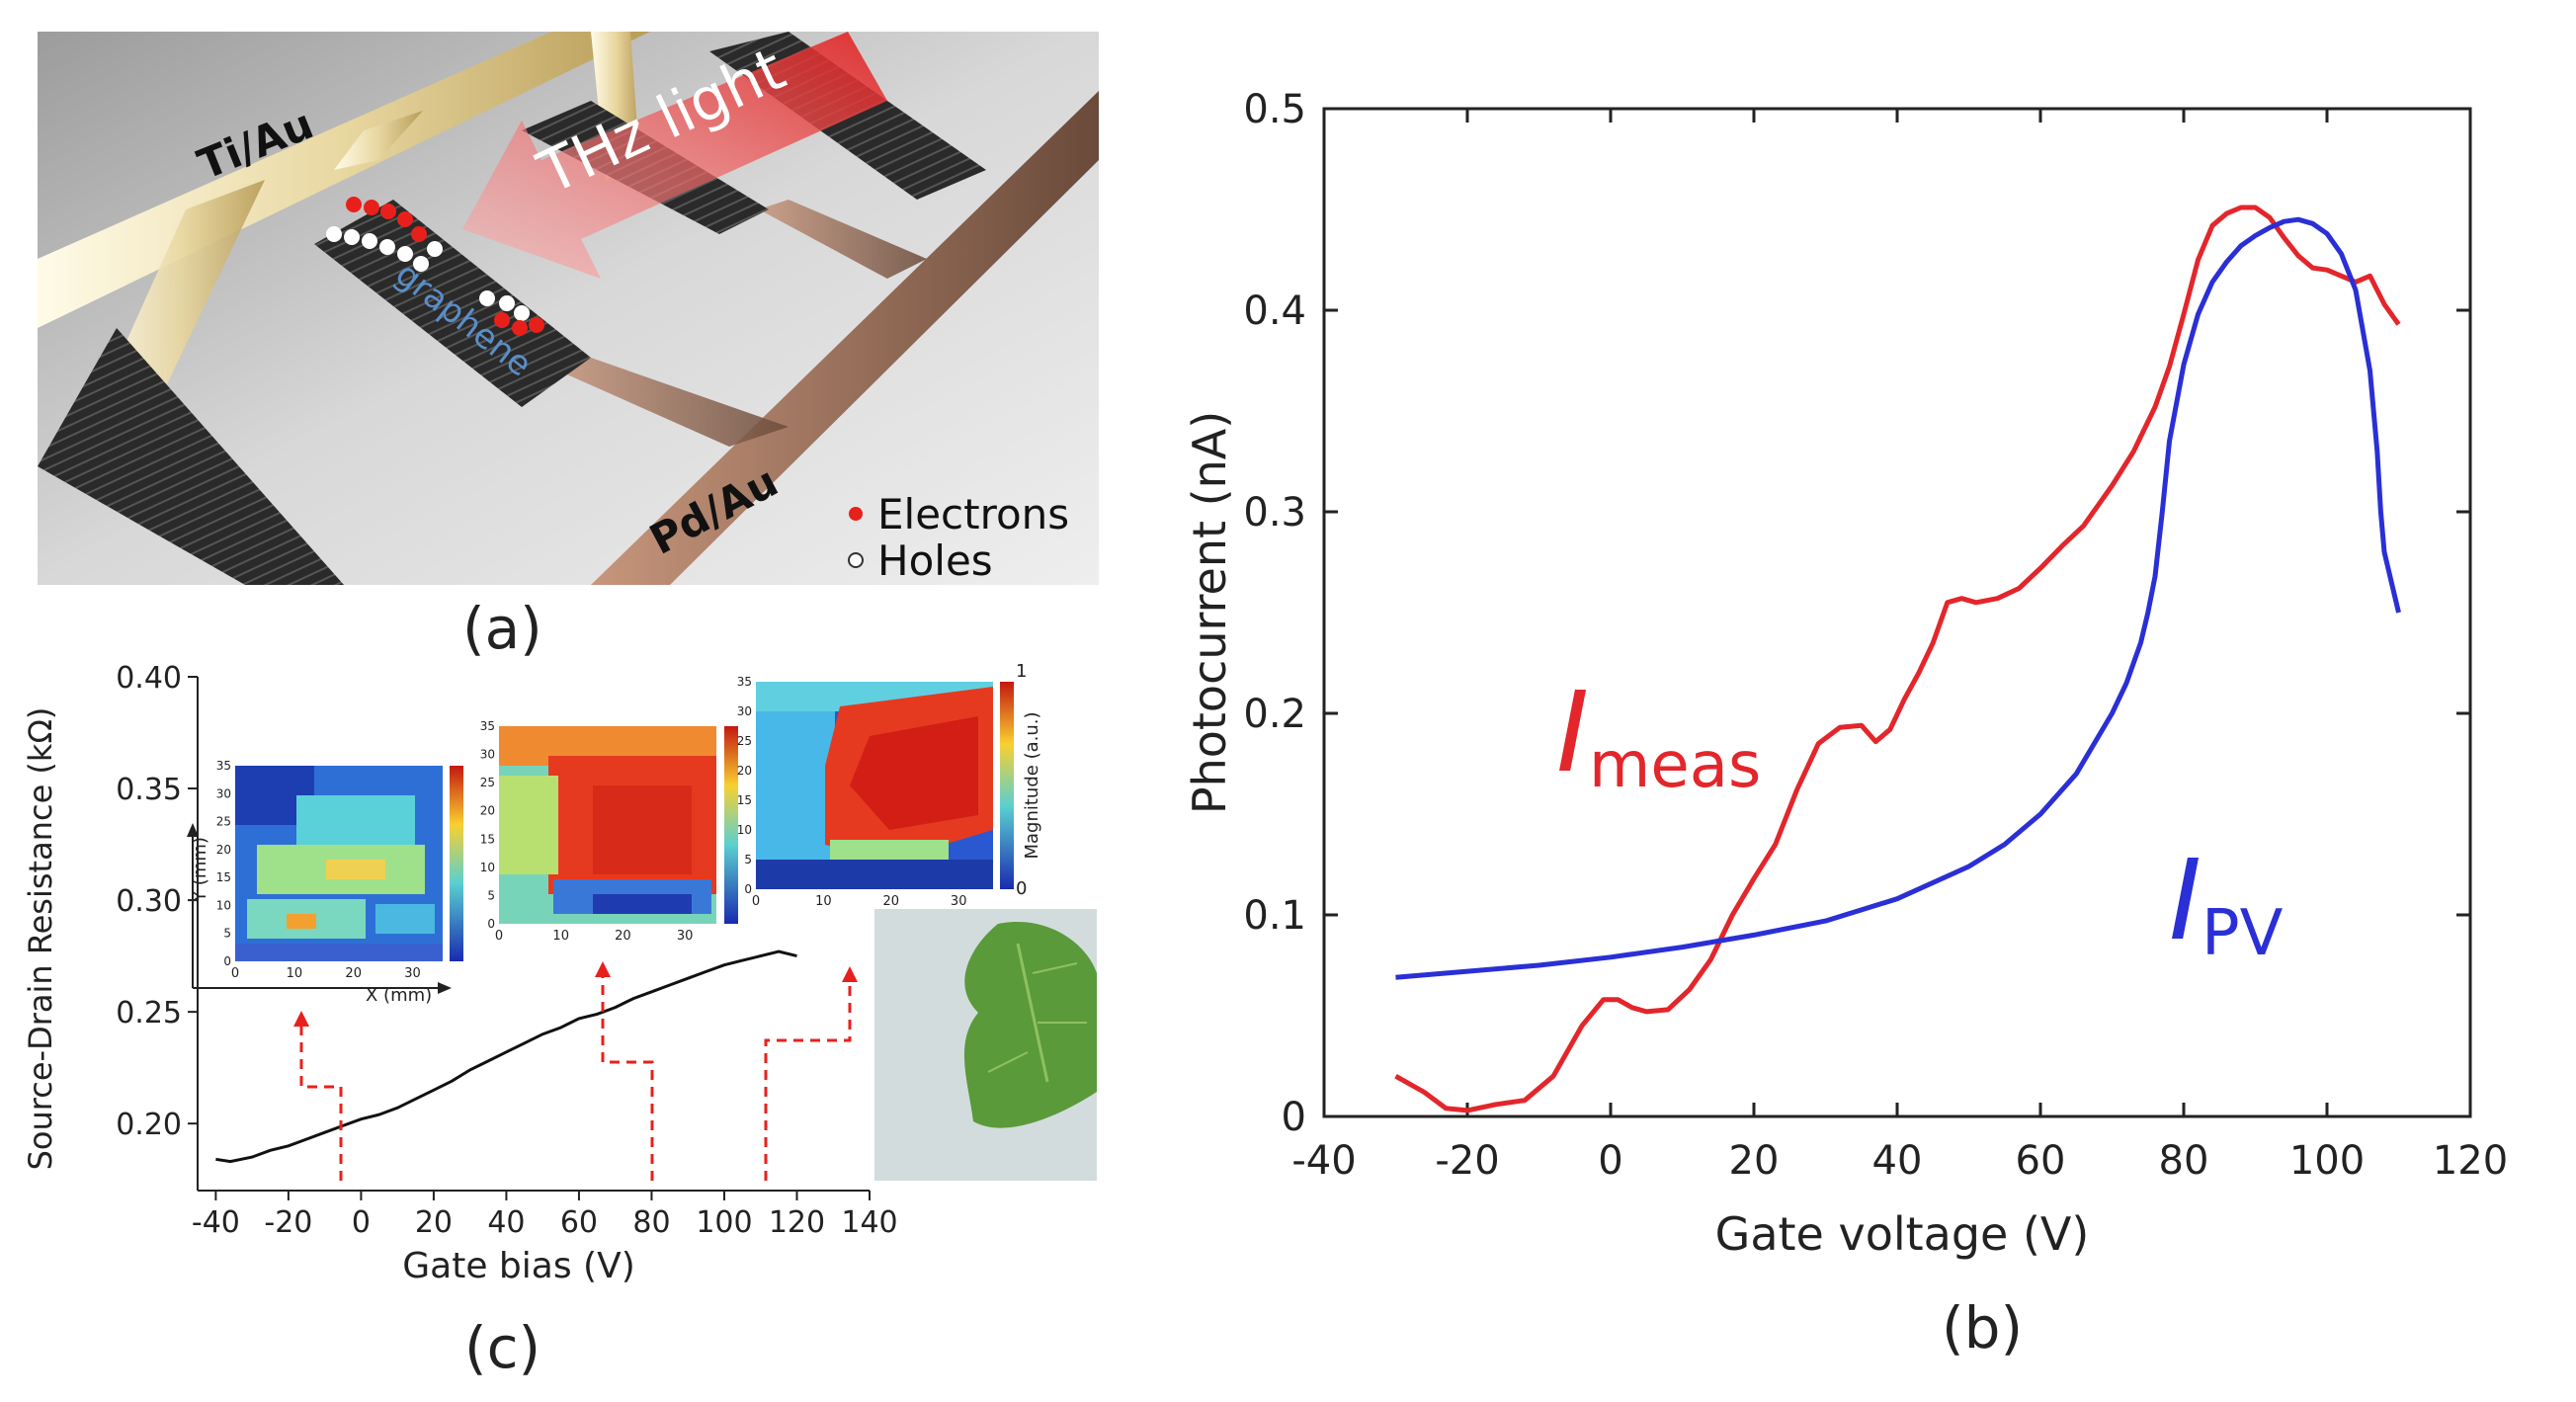 This screenshot has height=1402, width=2576. I want to click on resistance-xtick-label: -20, so click(288, 1222).